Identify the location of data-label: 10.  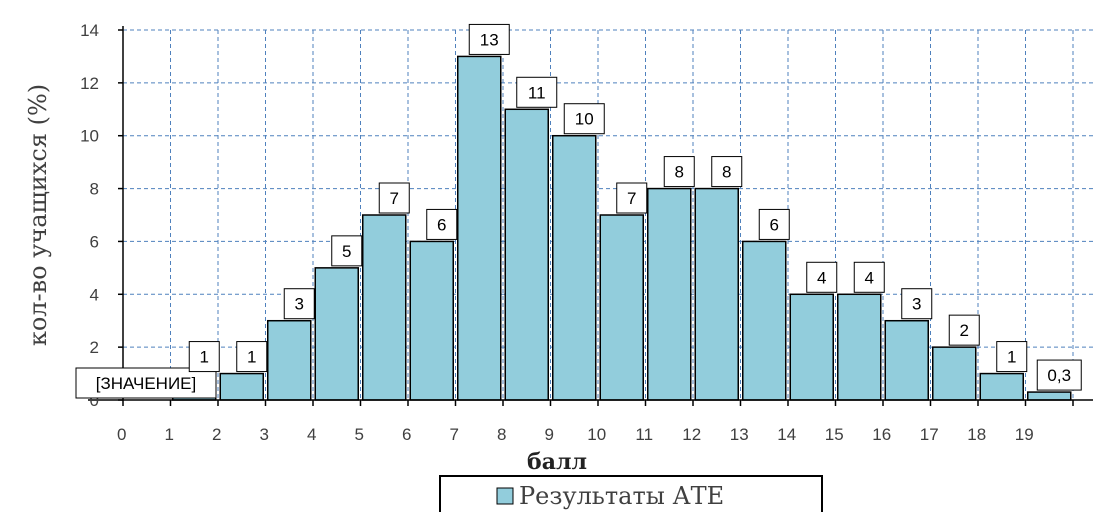
(584, 119).